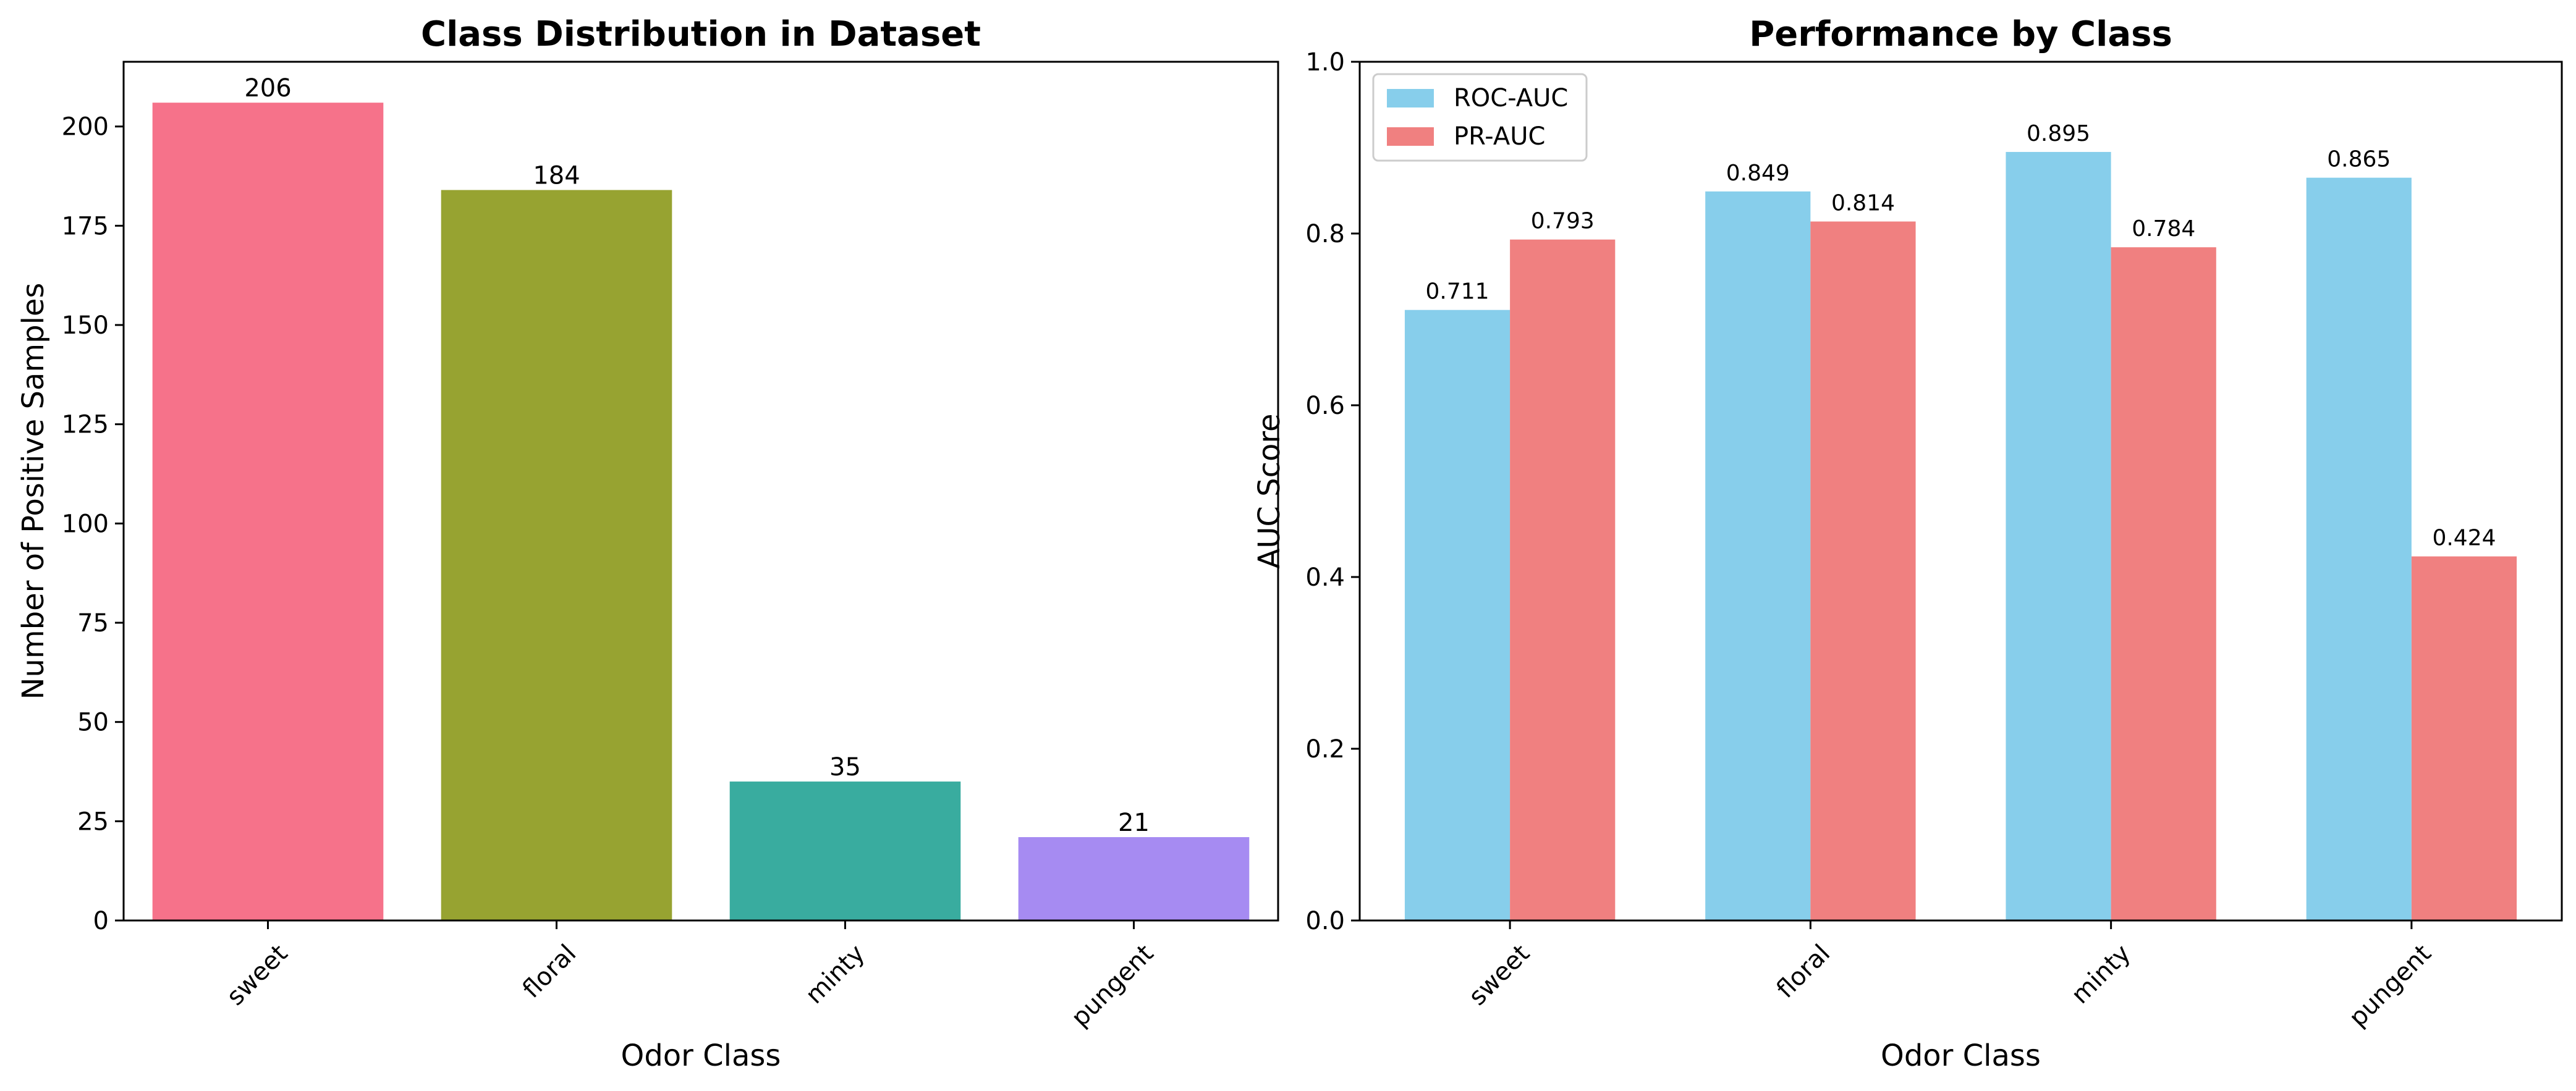  Describe the element at coordinates (1325, 577) in the screenshot. I see `y-tick-label: 0.4` at that location.